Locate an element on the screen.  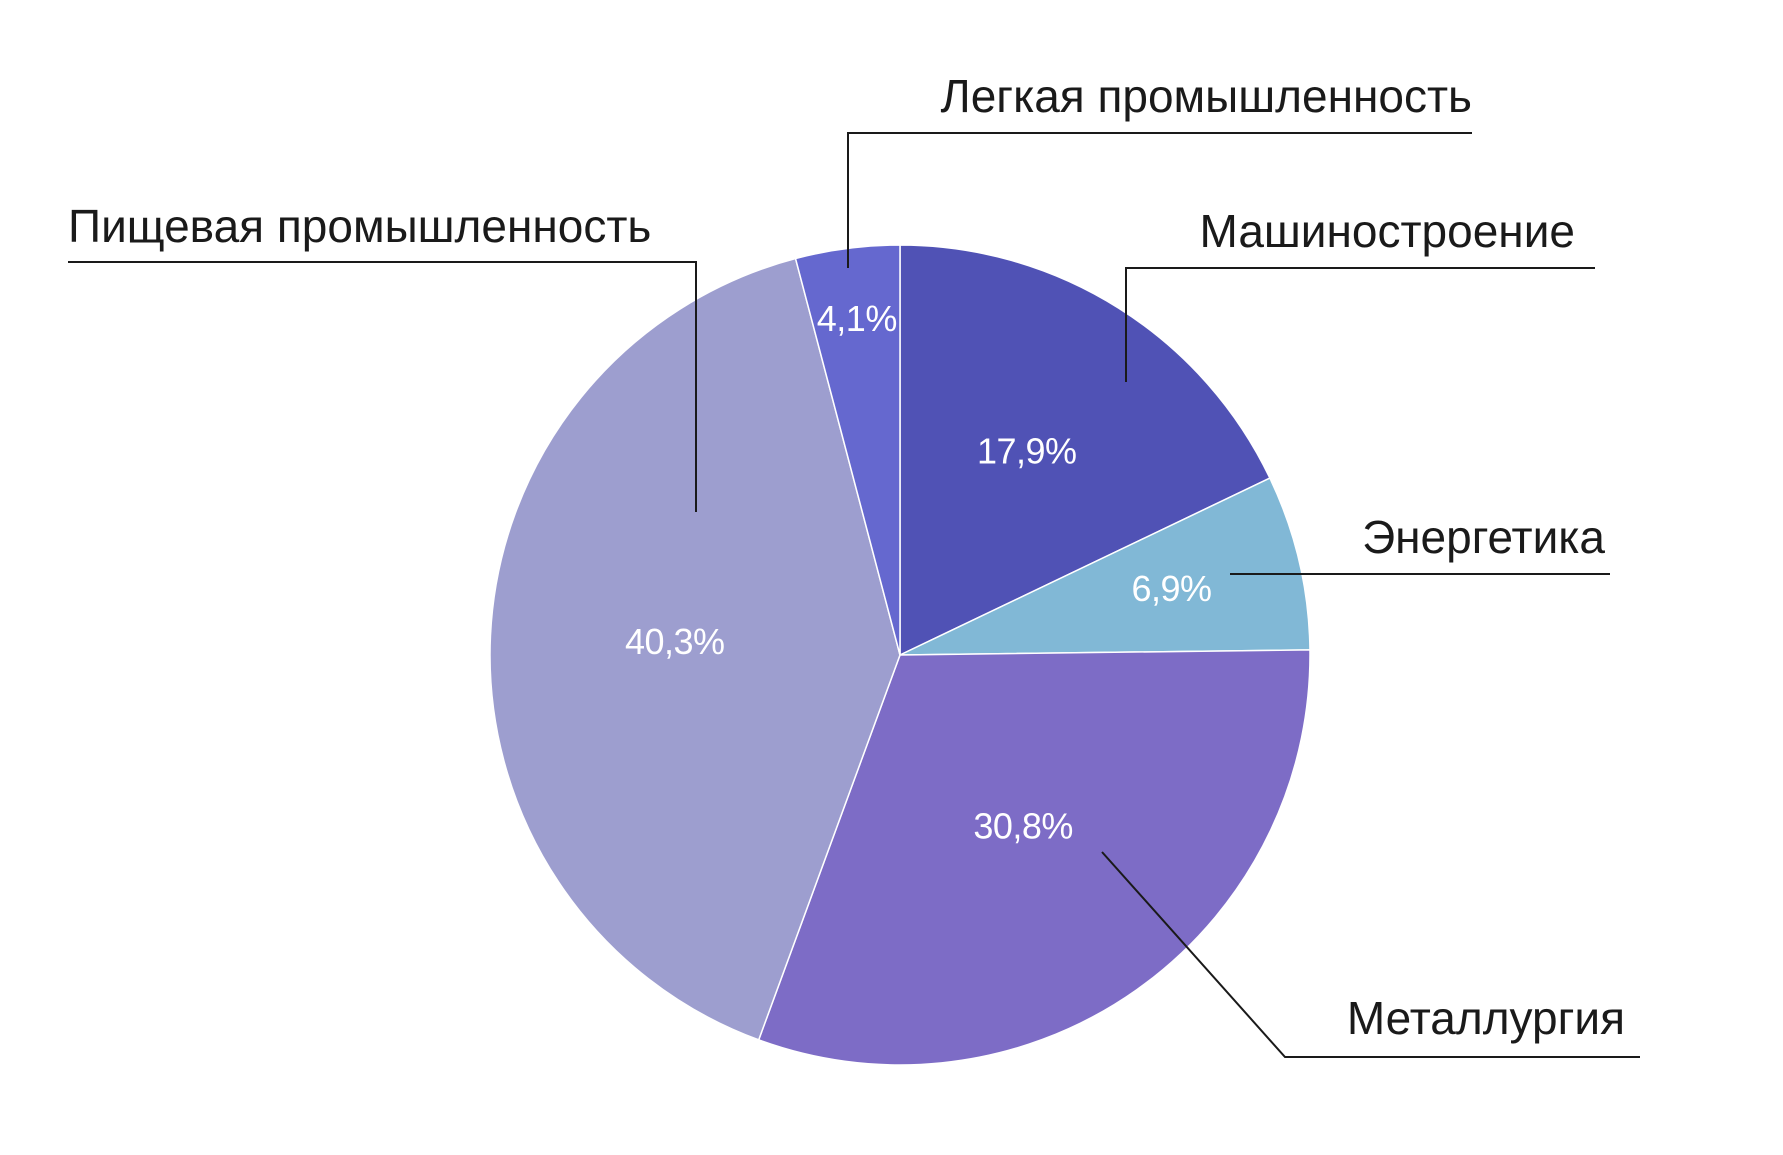
slice-percent-label: 6,9% is located at coordinates (1171, 588).